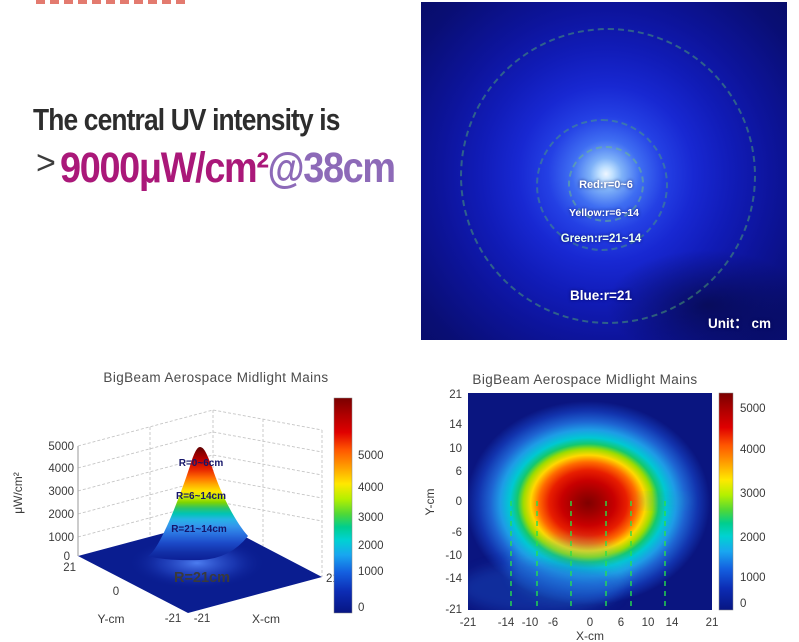  I want to click on zone-label-red: Red:r=0~6, so click(606, 185).